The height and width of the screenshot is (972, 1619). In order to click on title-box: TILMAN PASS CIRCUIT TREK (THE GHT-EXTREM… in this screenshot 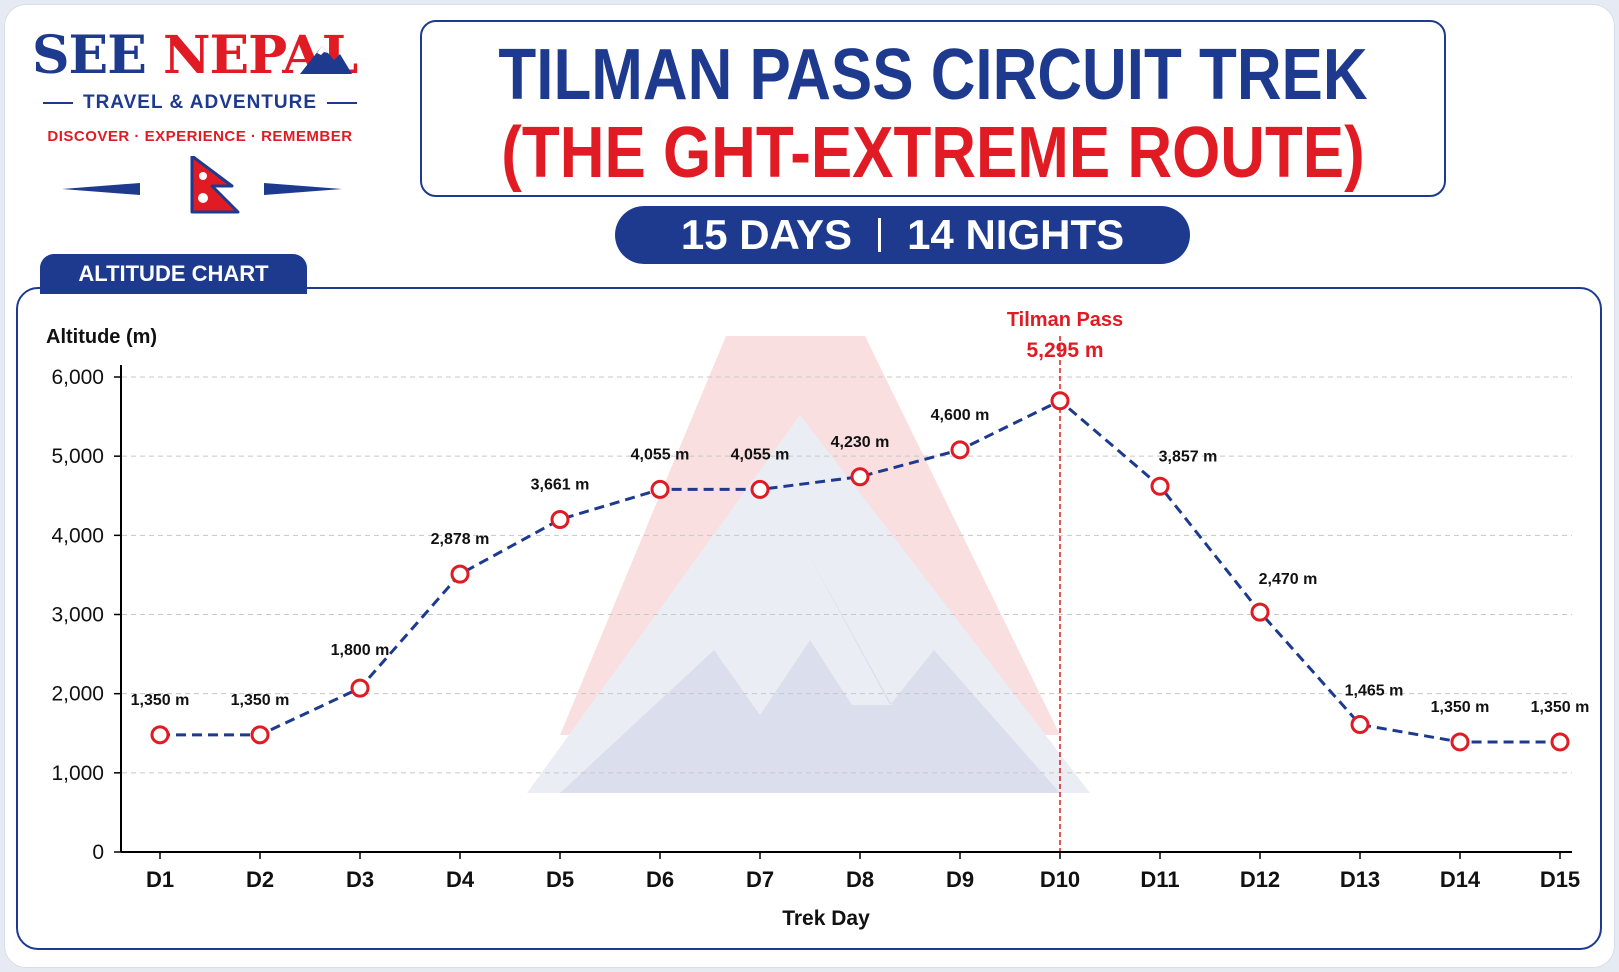, I will do `click(933, 108)`.